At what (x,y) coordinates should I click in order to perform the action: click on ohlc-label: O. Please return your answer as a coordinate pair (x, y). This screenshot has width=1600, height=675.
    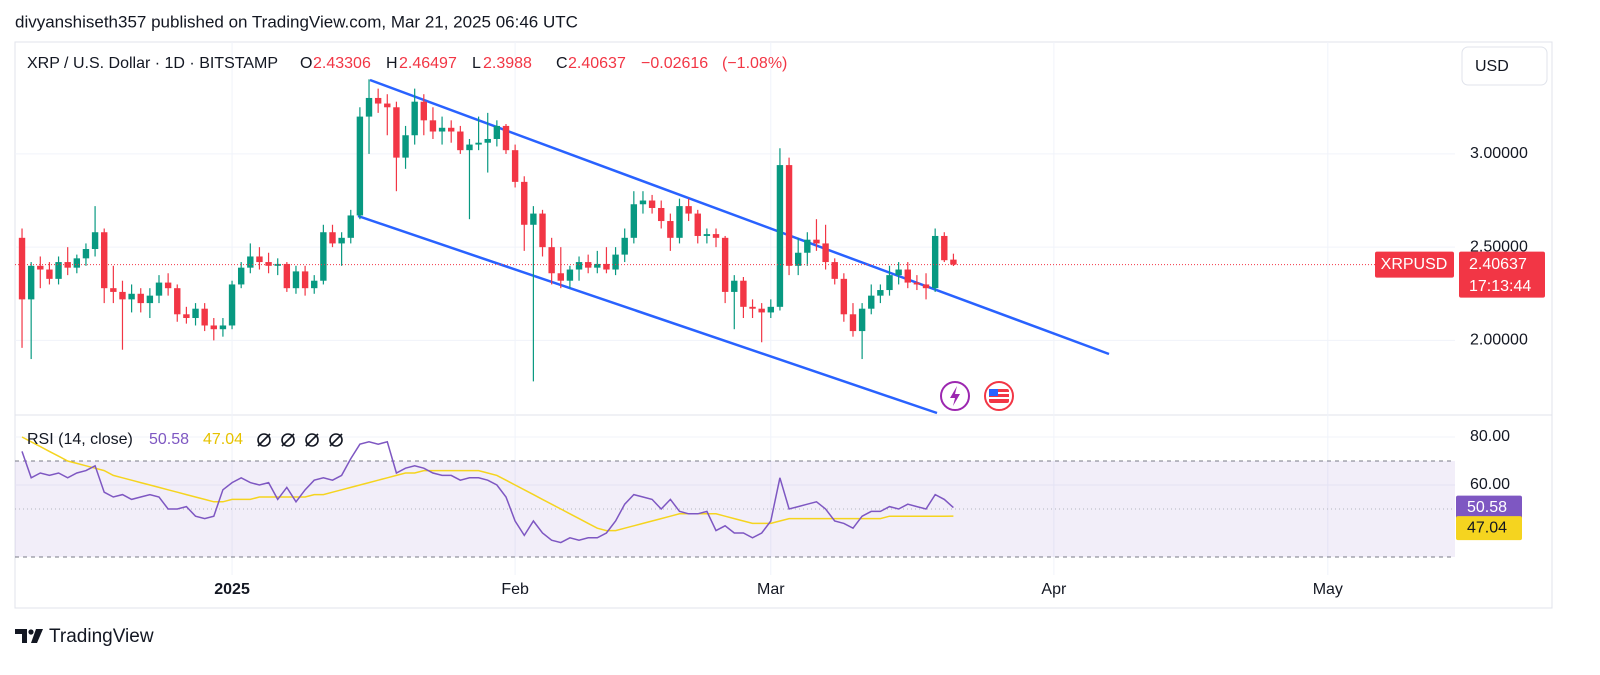
    Looking at the image, I should click on (306, 63).